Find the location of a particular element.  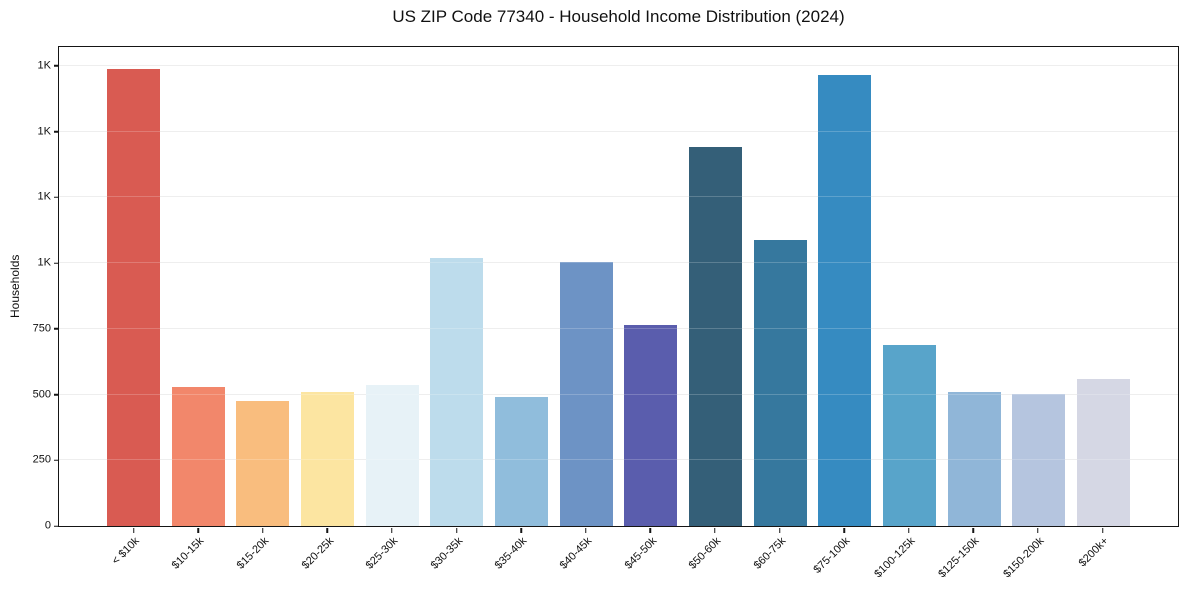

x-tick-label: $15-20k is located at coordinates (253, 553).